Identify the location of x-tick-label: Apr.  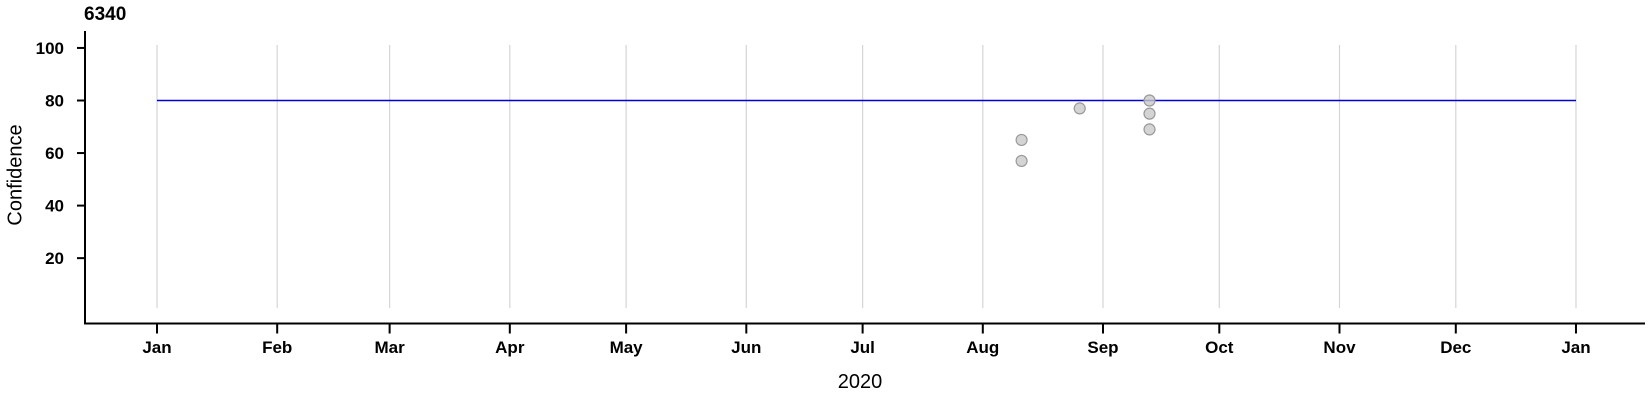
(510, 347).